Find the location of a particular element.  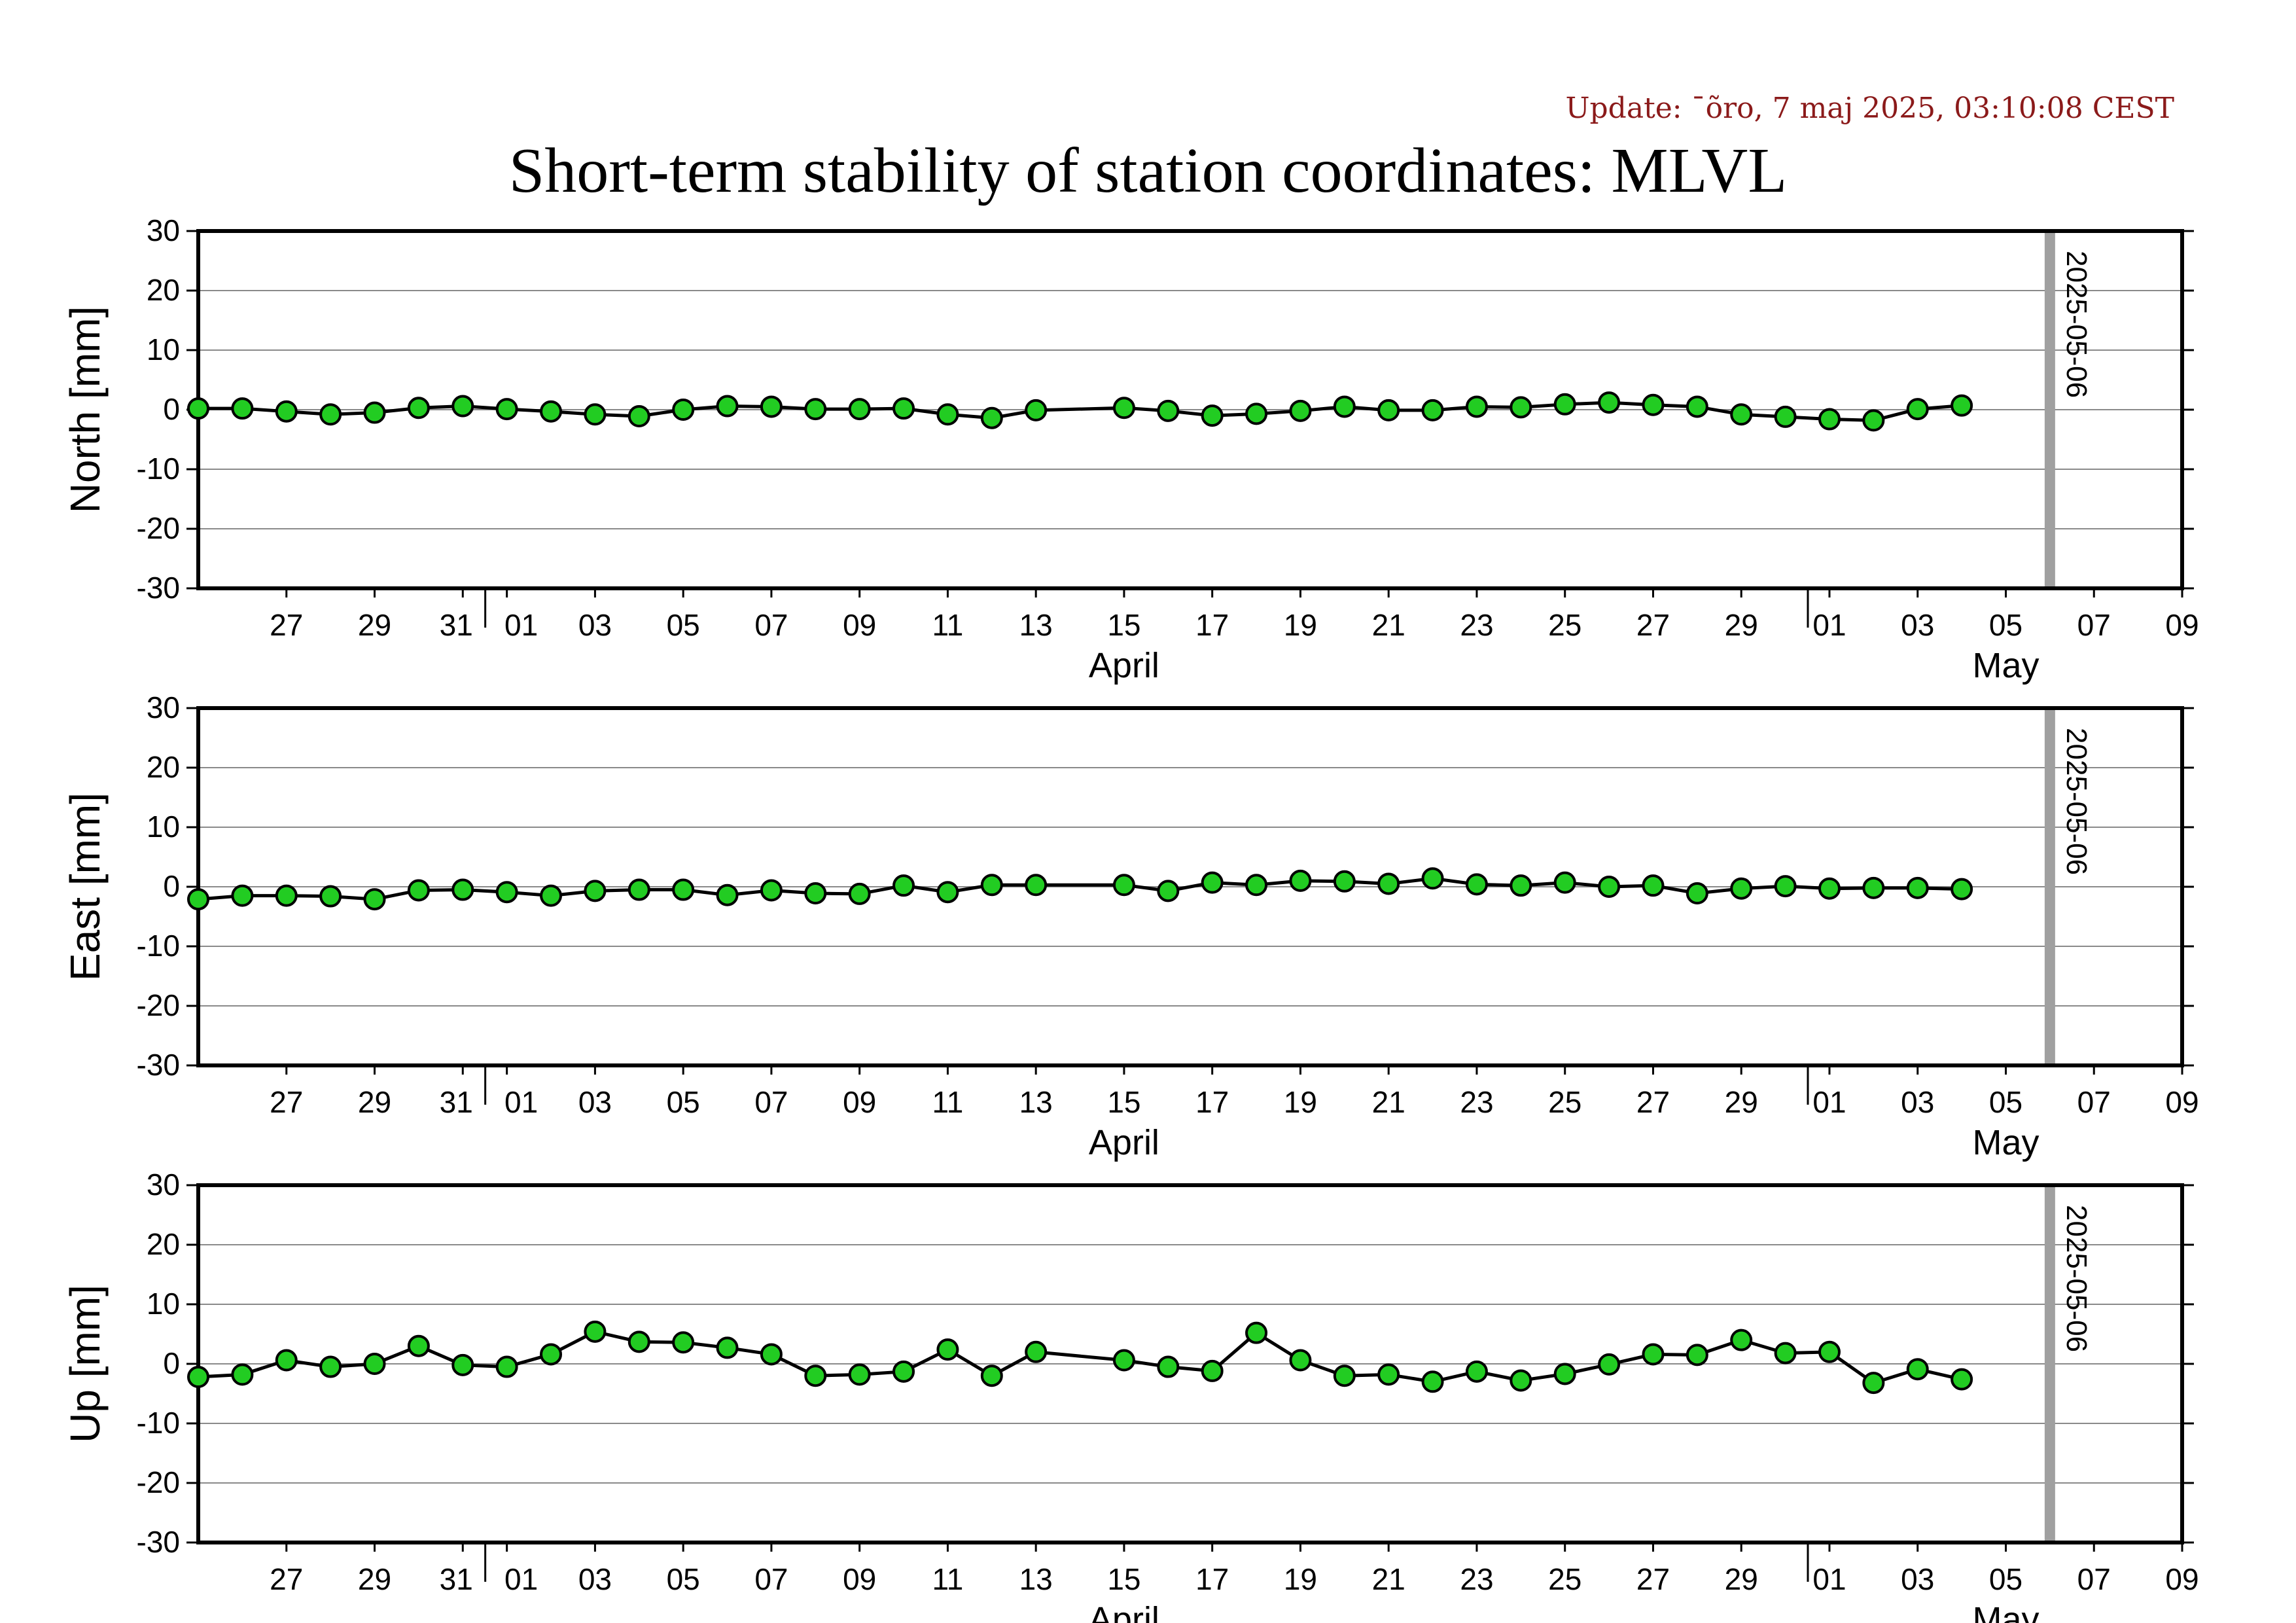

series-line is located at coordinates (1080, 888).